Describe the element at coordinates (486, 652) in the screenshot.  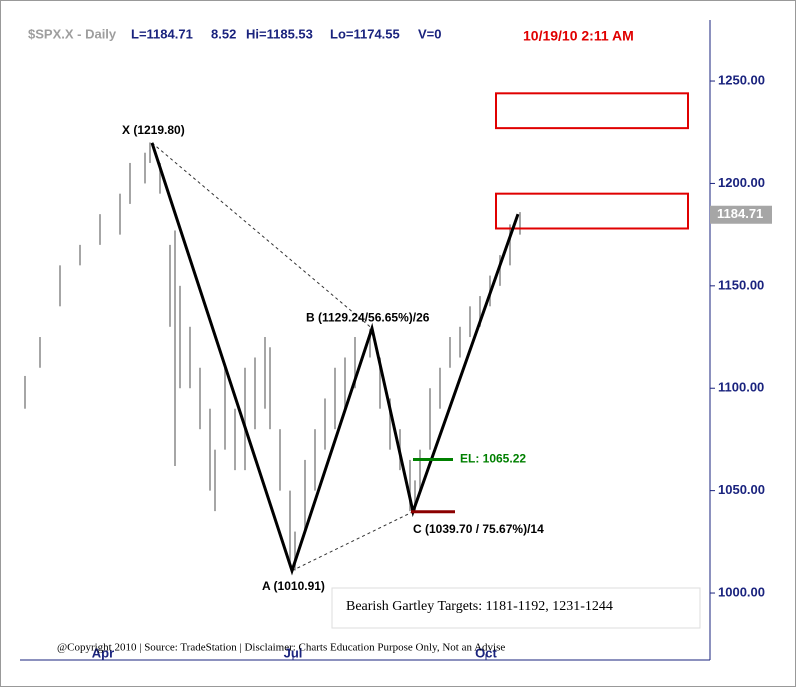
I see `x-tick-label: Oct` at that location.